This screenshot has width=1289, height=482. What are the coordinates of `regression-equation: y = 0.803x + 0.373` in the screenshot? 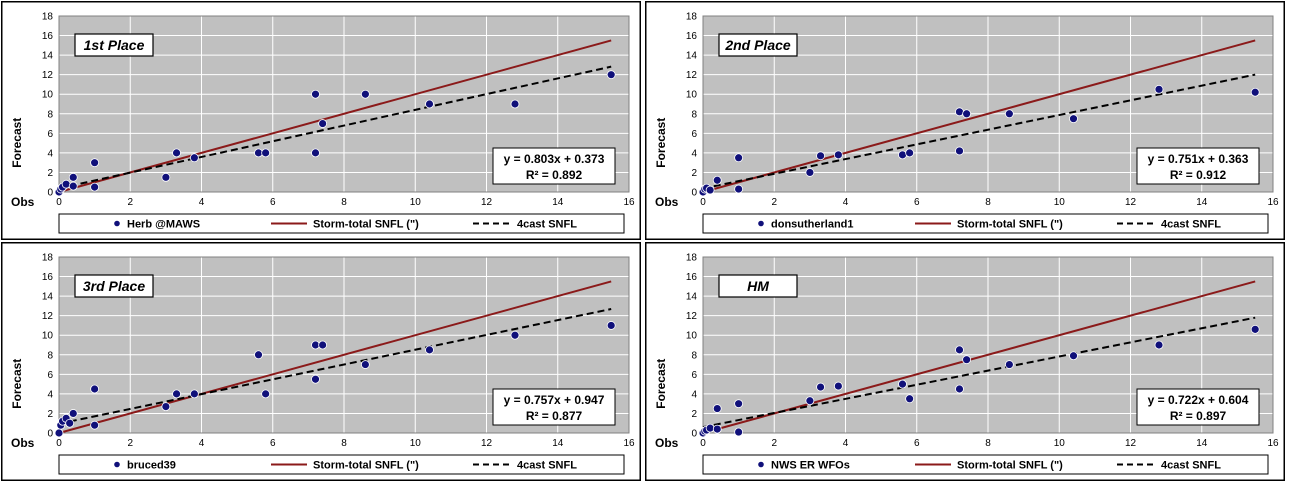 It's located at (554, 159).